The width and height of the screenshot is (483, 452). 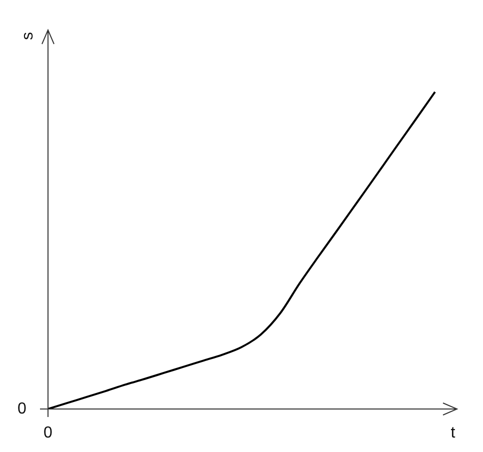 What do you see at coordinates (27, 36) in the screenshot?
I see `y-axis-title: s` at bounding box center [27, 36].